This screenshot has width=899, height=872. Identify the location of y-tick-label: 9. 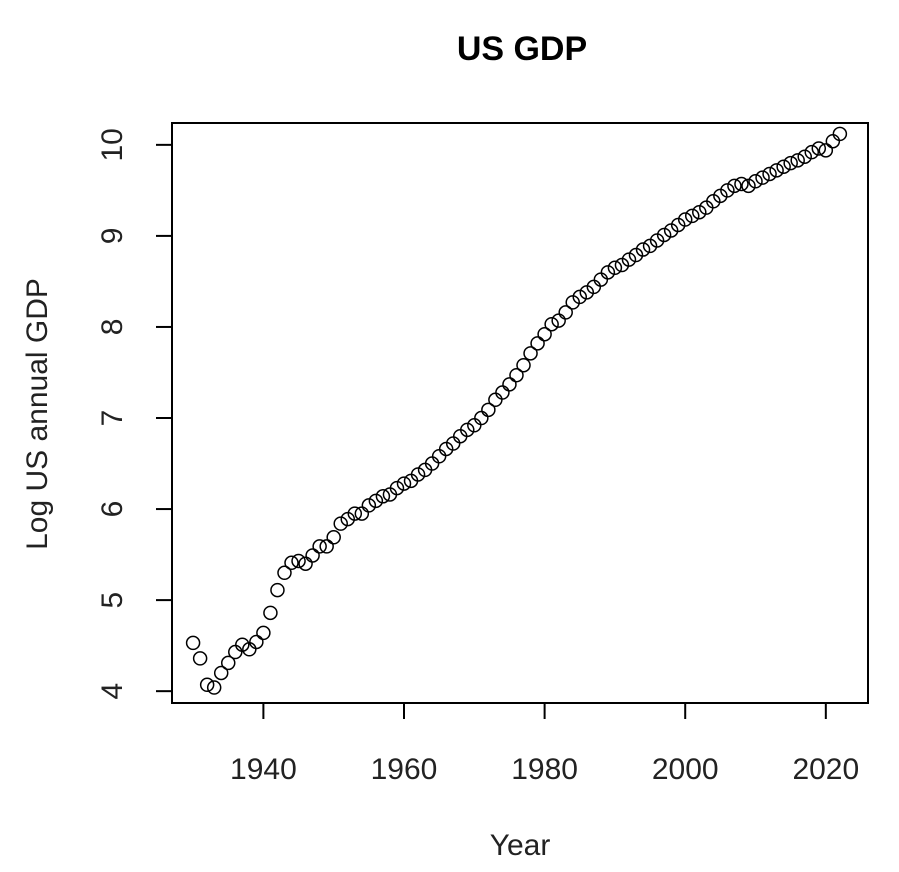
(112, 236).